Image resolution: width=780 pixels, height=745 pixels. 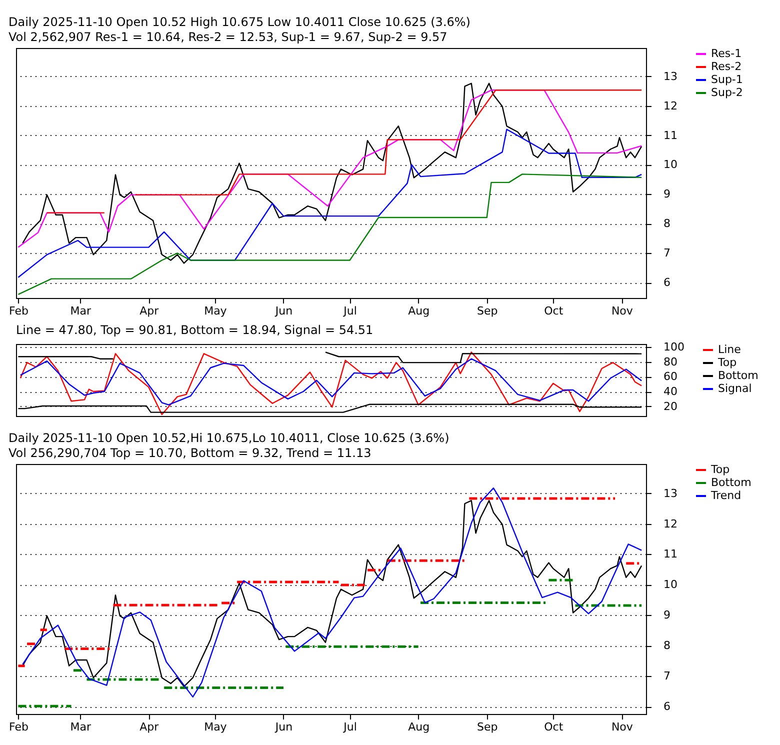 What do you see at coordinates (735, 388) in the screenshot?
I see `legend-label: Signal` at bounding box center [735, 388].